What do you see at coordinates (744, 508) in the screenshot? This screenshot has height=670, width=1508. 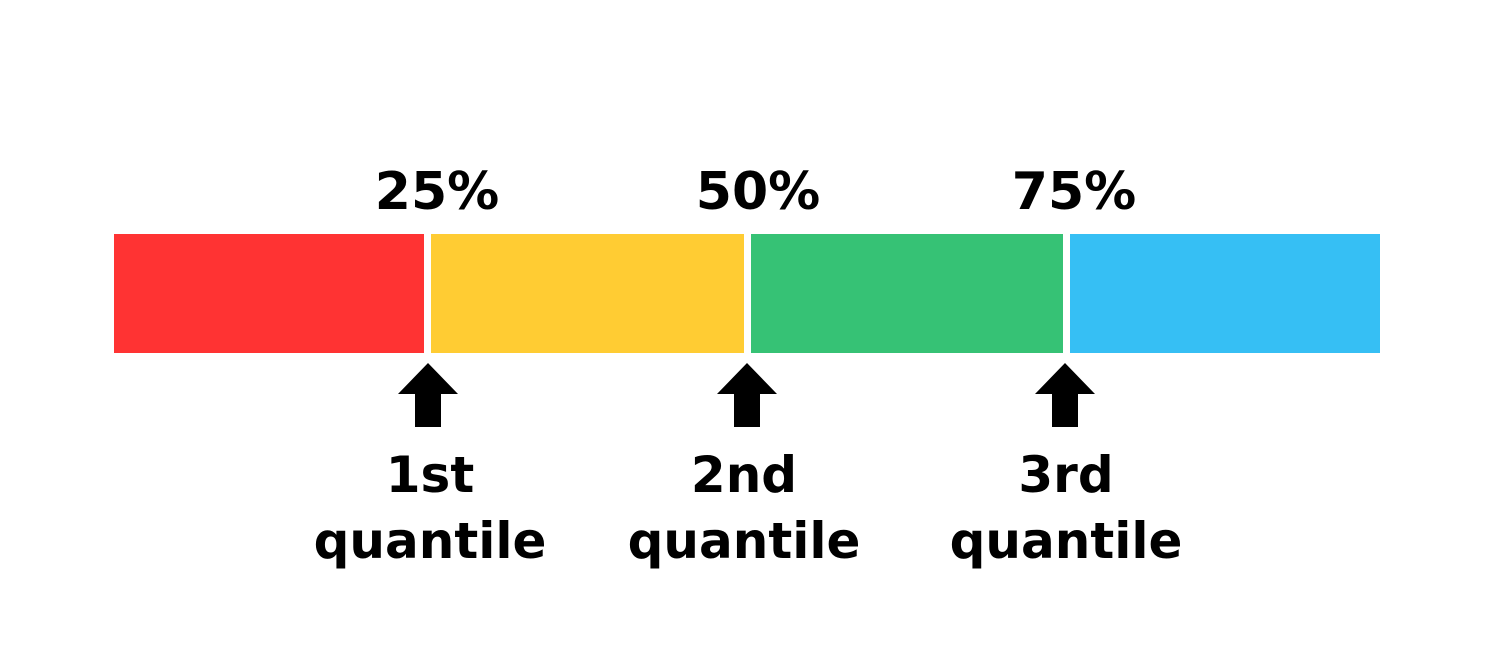 I see `quantile-label-2: 2nd quantile` at bounding box center [744, 508].